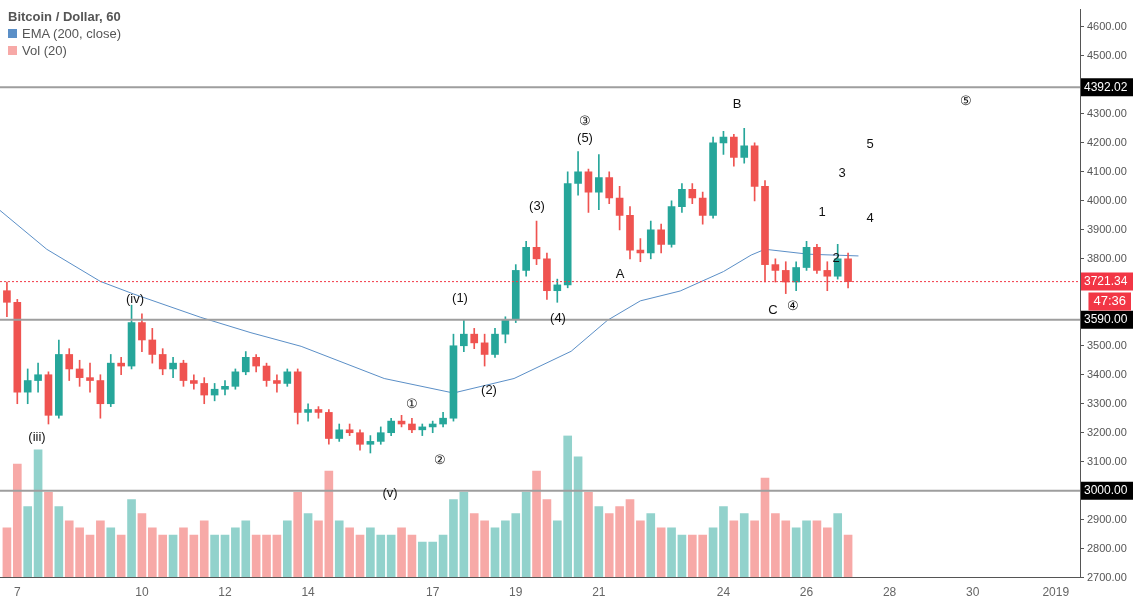 Image resolution: width=1133 pixels, height=612 pixels. What do you see at coordinates (793, 305) in the screenshot?
I see `annotation: ④` at bounding box center [793, 305].